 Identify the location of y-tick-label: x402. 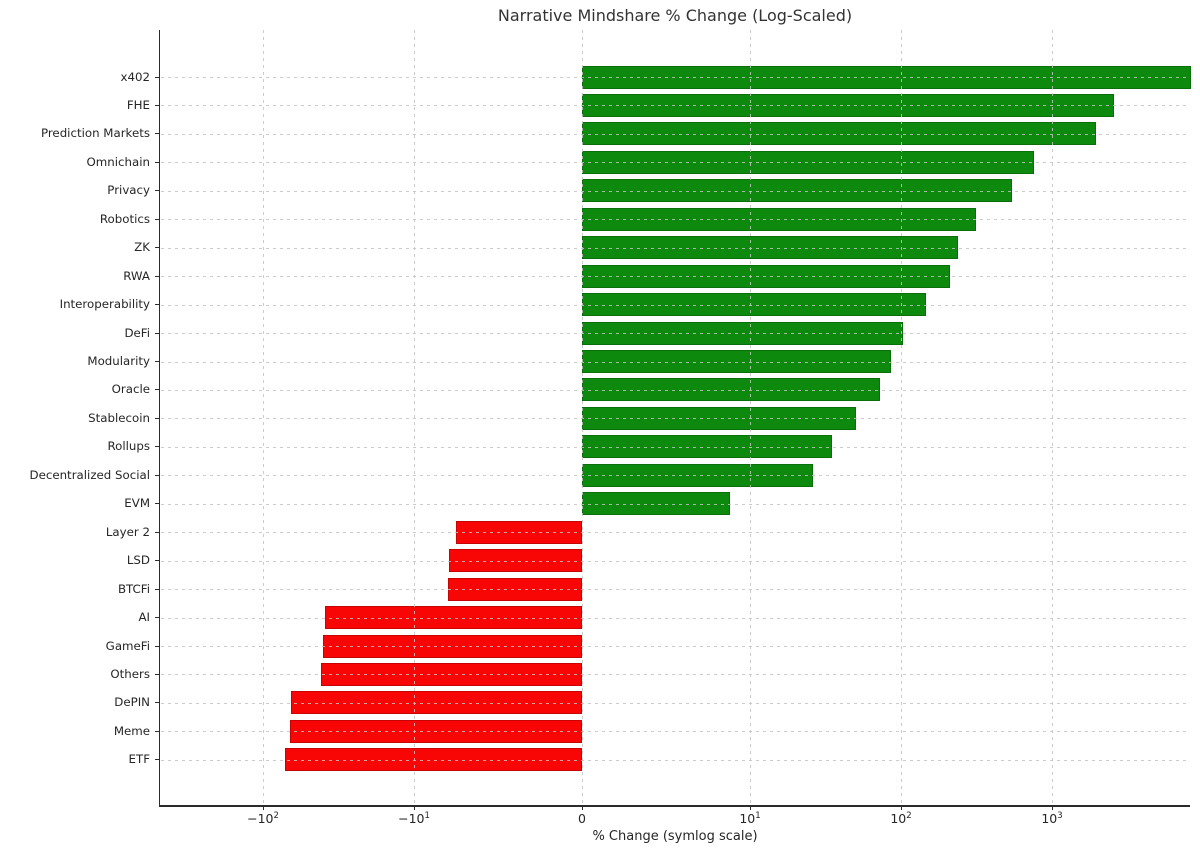
(135, 76).